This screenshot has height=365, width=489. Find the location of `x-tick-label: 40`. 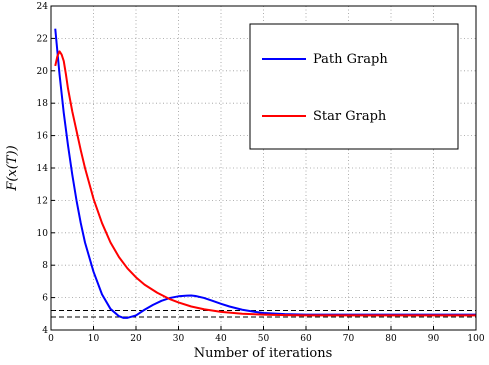

x-tick-label: 40 is located at coordinates (221, 339).